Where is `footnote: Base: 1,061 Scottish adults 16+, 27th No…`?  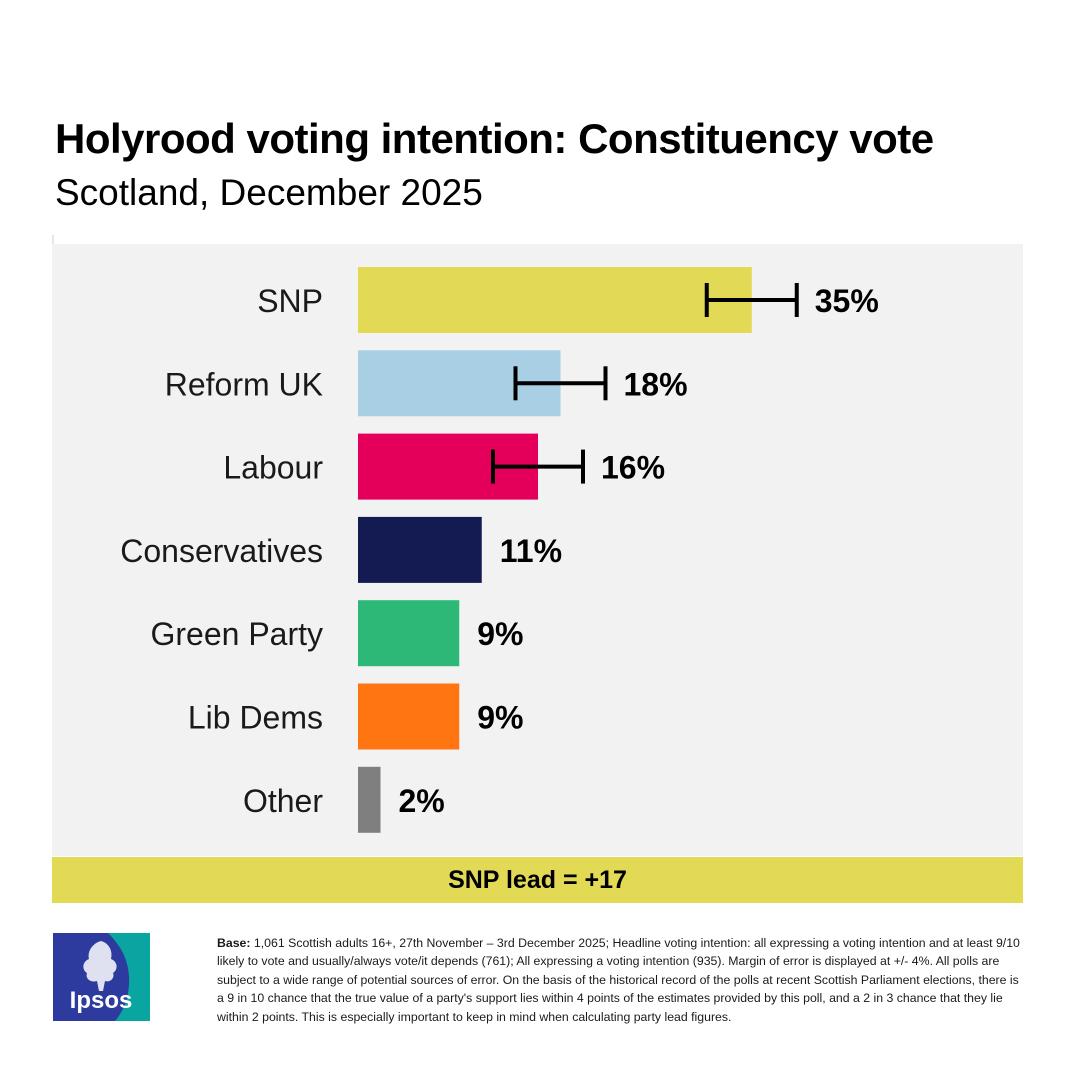
footnote: Base: 1,061 Scottish adults 16+, 27th No… is located at coordinates (621, 980).